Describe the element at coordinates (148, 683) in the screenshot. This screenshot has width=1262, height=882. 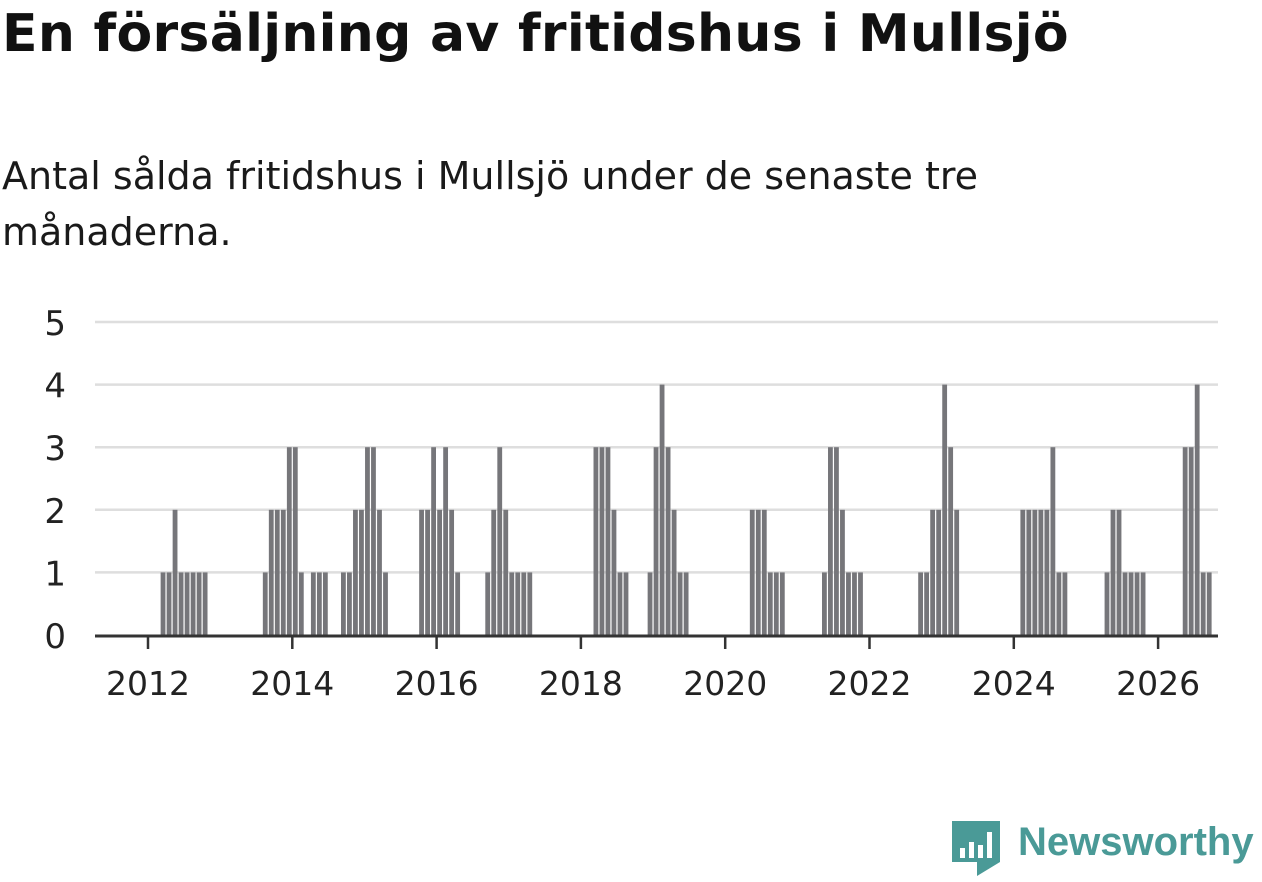
I see `x-tick-label: 2012` at that location.